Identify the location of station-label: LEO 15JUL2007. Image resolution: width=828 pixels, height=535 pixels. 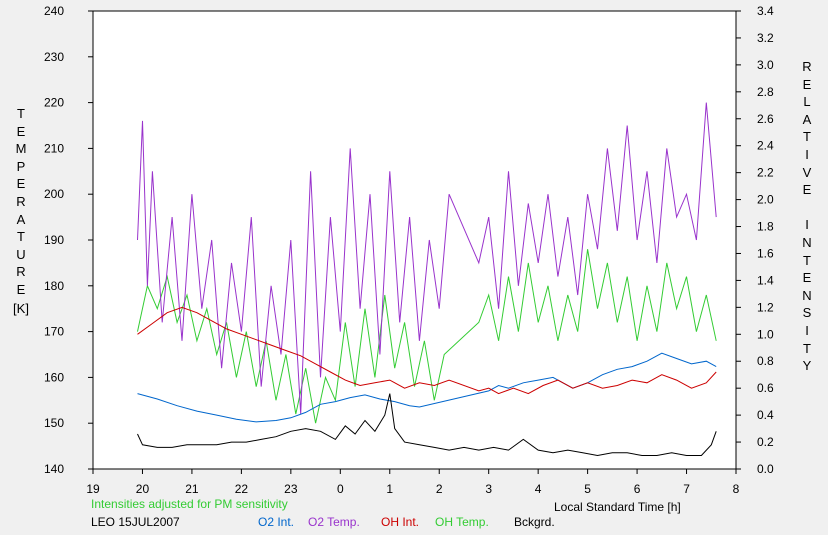
(135, 522).